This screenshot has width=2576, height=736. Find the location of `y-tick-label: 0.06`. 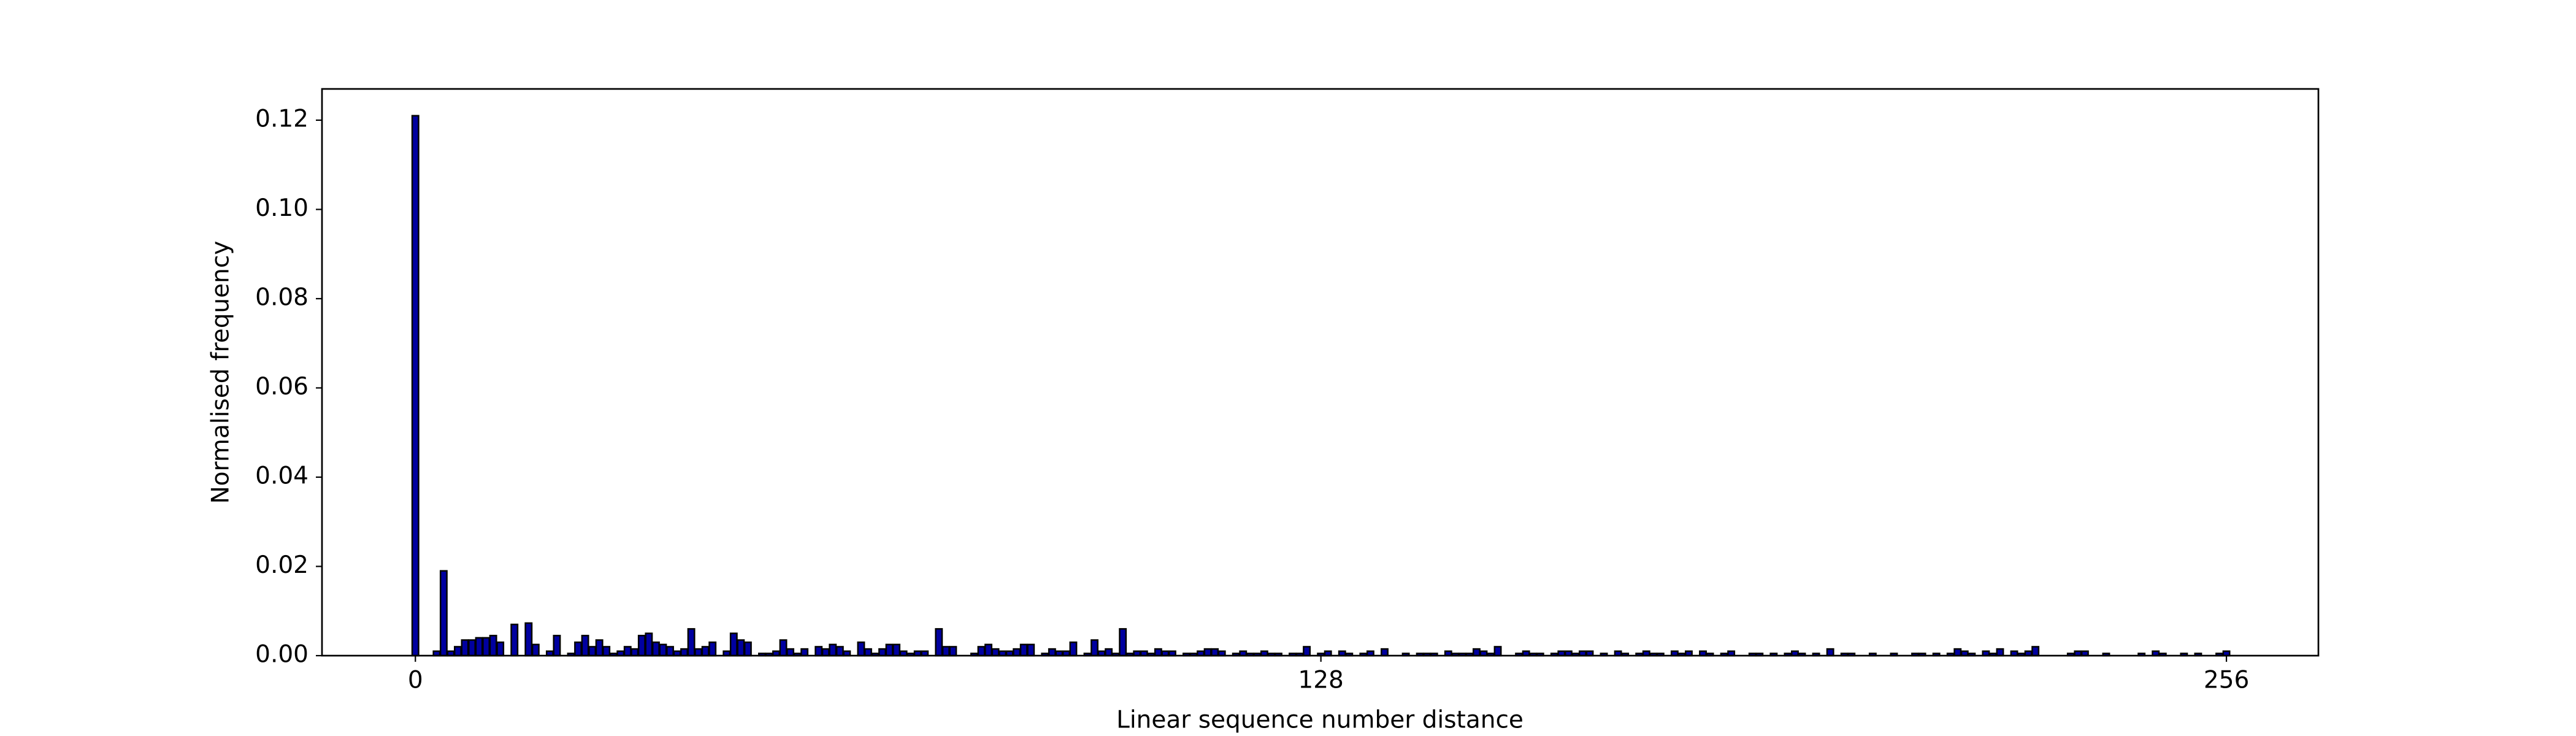

y-tick-label: 0.06 is located at coordinates (282, 387).